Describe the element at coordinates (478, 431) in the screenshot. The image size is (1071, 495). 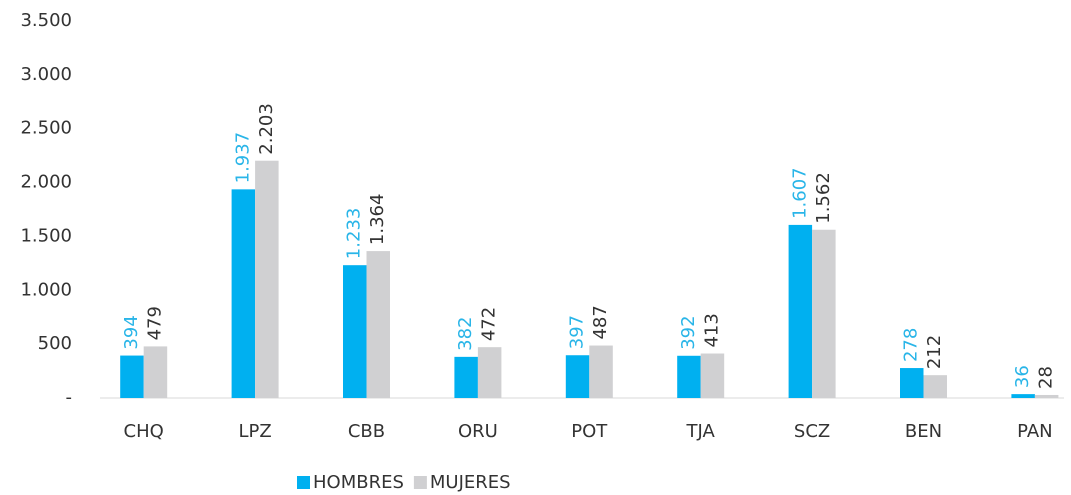
I see `x-tick-label: ORU` at that location.